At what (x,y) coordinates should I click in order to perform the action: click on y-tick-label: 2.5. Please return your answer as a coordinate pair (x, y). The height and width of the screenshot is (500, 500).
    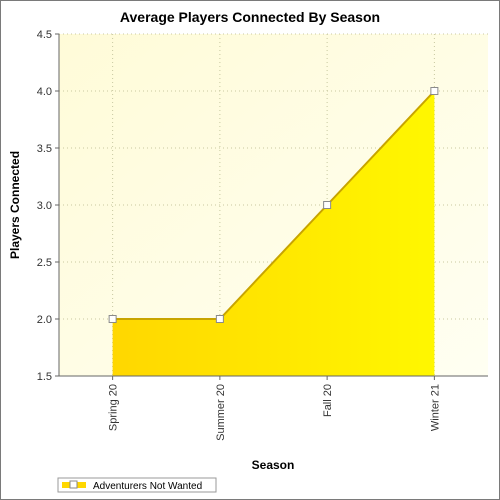
    Looking at the image, I should click on (44, 263).